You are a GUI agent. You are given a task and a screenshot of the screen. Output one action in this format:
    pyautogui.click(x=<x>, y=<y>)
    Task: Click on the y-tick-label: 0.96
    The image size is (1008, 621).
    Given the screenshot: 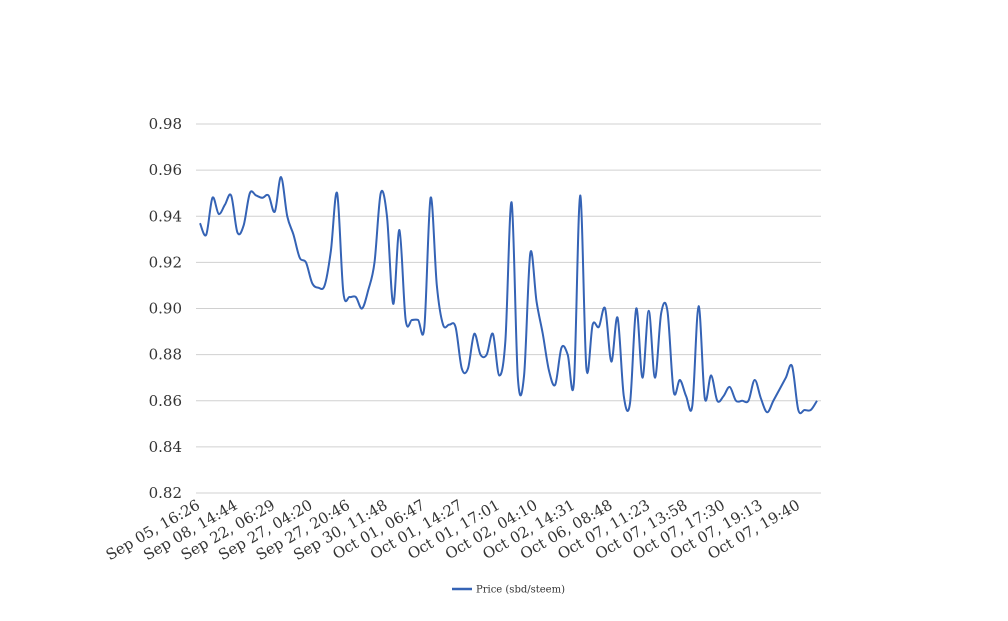 What is the action you would take?
    pyautogui.click(x=165, y=170)
    